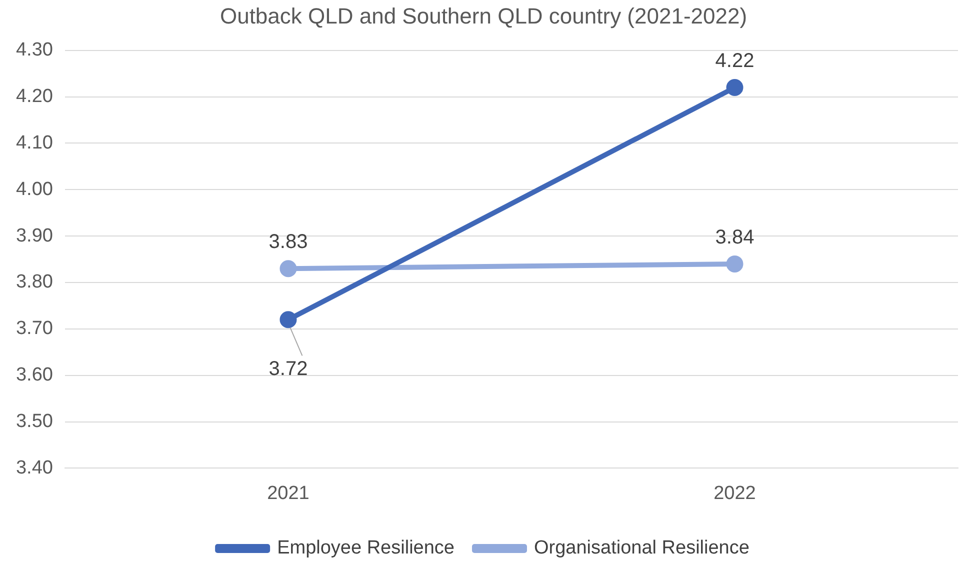 The height and width of the screenshot is (574, 969). What do you see at coordinates (34, 143) in the screenshot?
I see `y-tick-label: 4.10` at bounding box center [34, 143].